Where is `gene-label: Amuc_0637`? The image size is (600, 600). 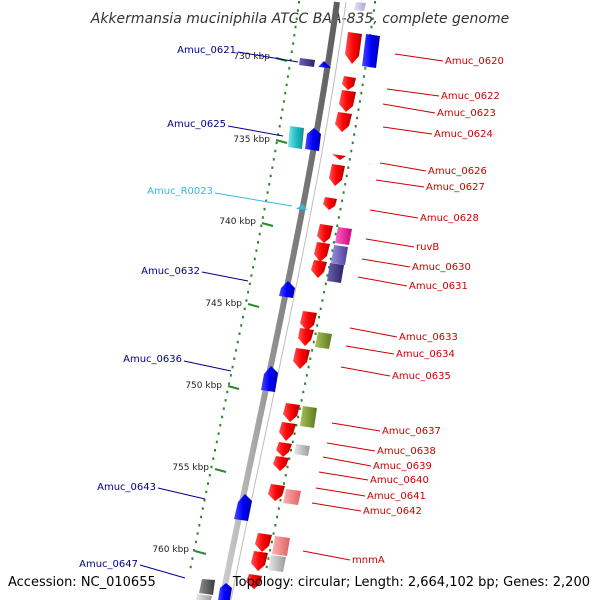
gene-label: Amuc_0637 is located at coordinates (411, 431).